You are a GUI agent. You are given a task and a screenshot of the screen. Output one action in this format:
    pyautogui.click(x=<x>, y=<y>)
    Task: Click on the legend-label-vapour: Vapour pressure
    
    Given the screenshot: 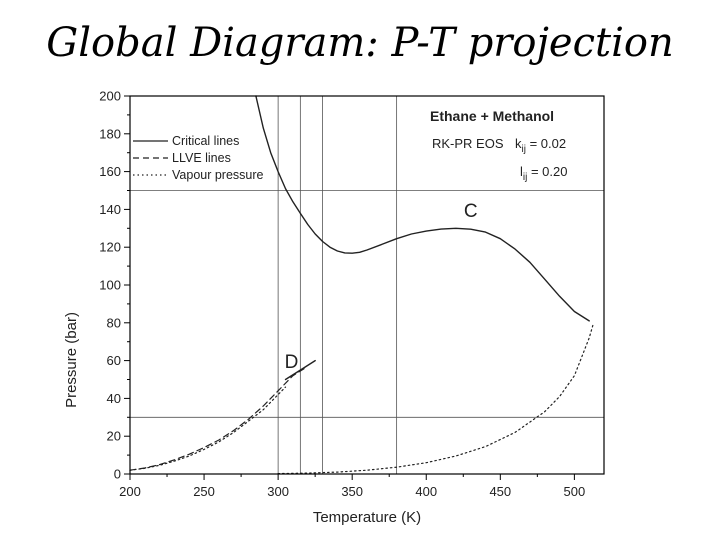 What is the action you would take?
    pyautogui.click(x=218, y=175)
    